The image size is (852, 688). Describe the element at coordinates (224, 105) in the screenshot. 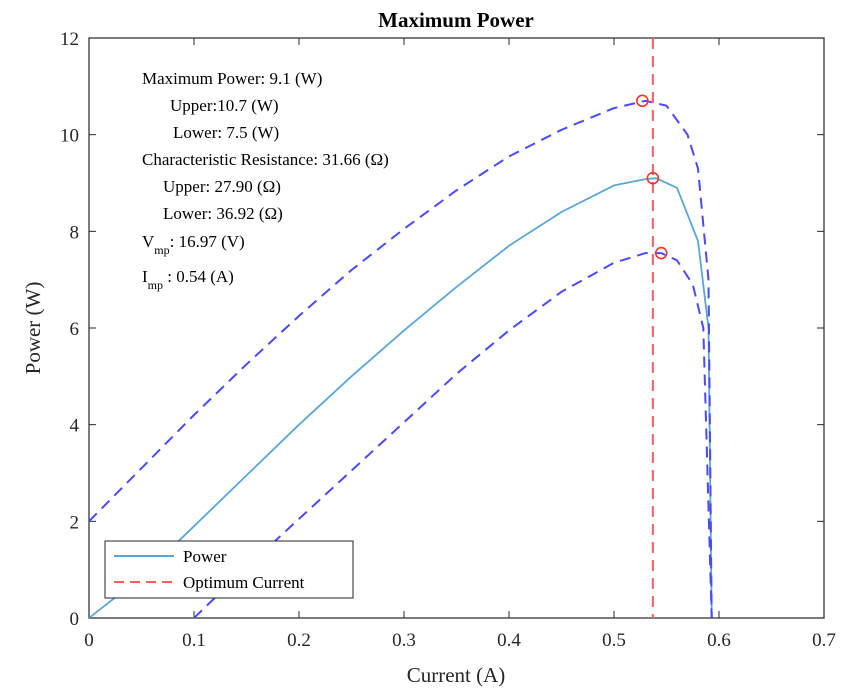

I see `annotation-max-upper: Upper:10.7 (W)` at that location.